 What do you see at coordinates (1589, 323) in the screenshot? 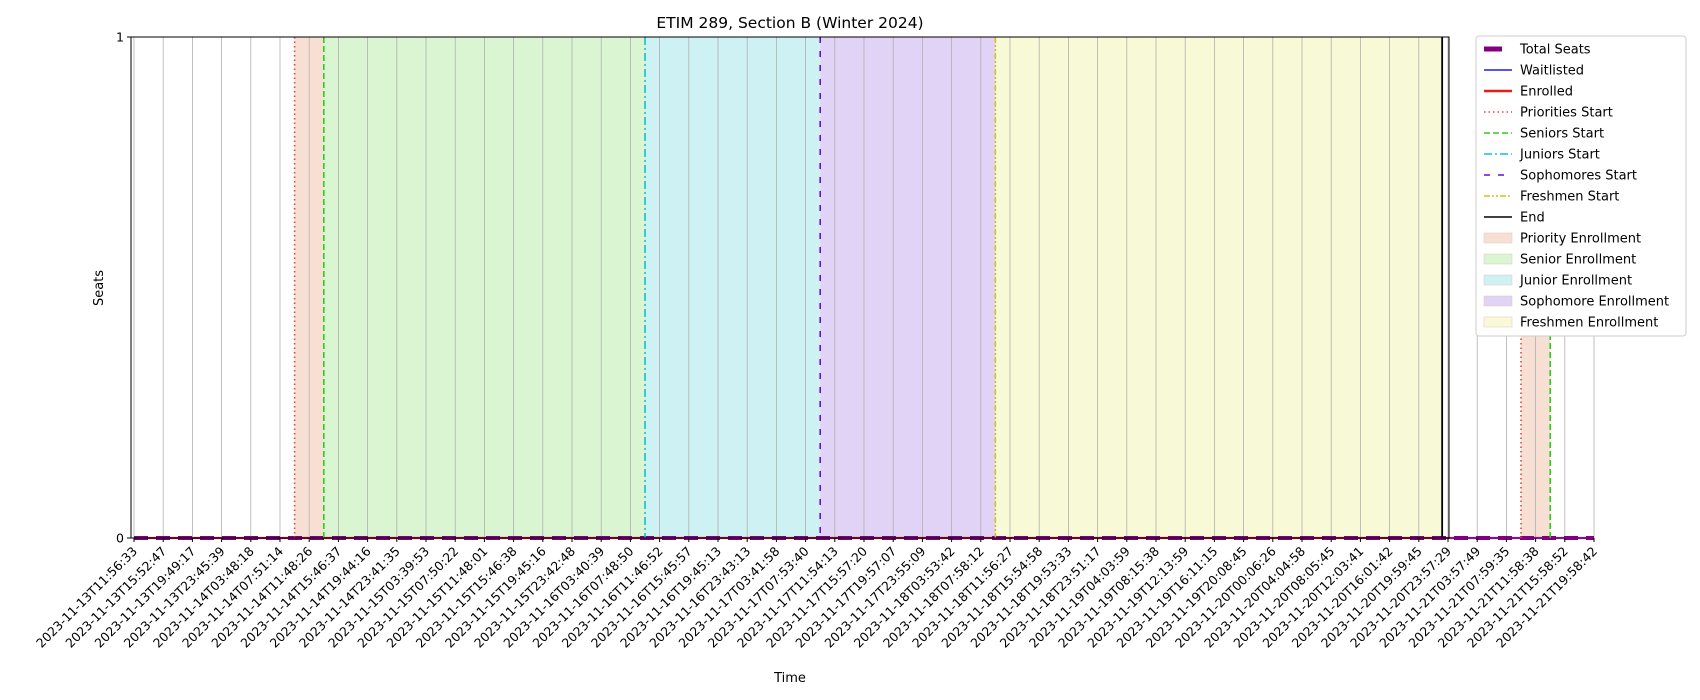
I see `legend-label-freshmen-enrollment: Freshmen Enrollment` at bounding box center [1589, 323].